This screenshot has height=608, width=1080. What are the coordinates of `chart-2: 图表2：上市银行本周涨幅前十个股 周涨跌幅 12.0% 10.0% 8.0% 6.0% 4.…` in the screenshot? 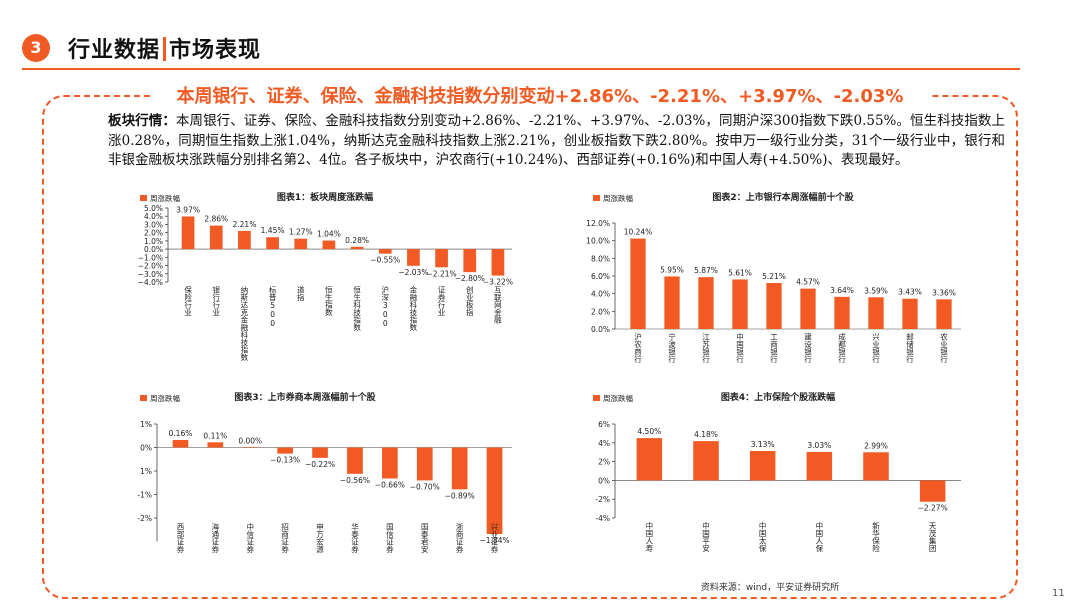 It's located at (775, 285).